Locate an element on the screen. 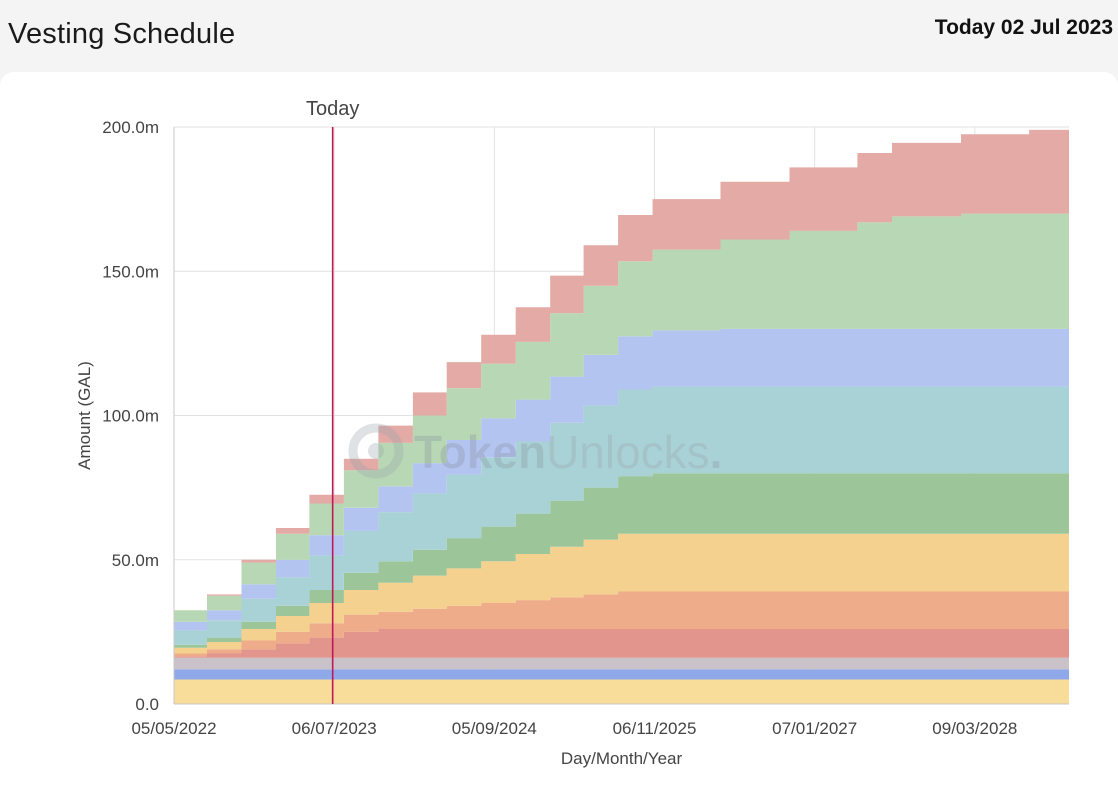 This screenshot has height=799, width=1118. page-header: Vesting Schedule Today 02 Jul 2023 is located at coordinates (559, 35).